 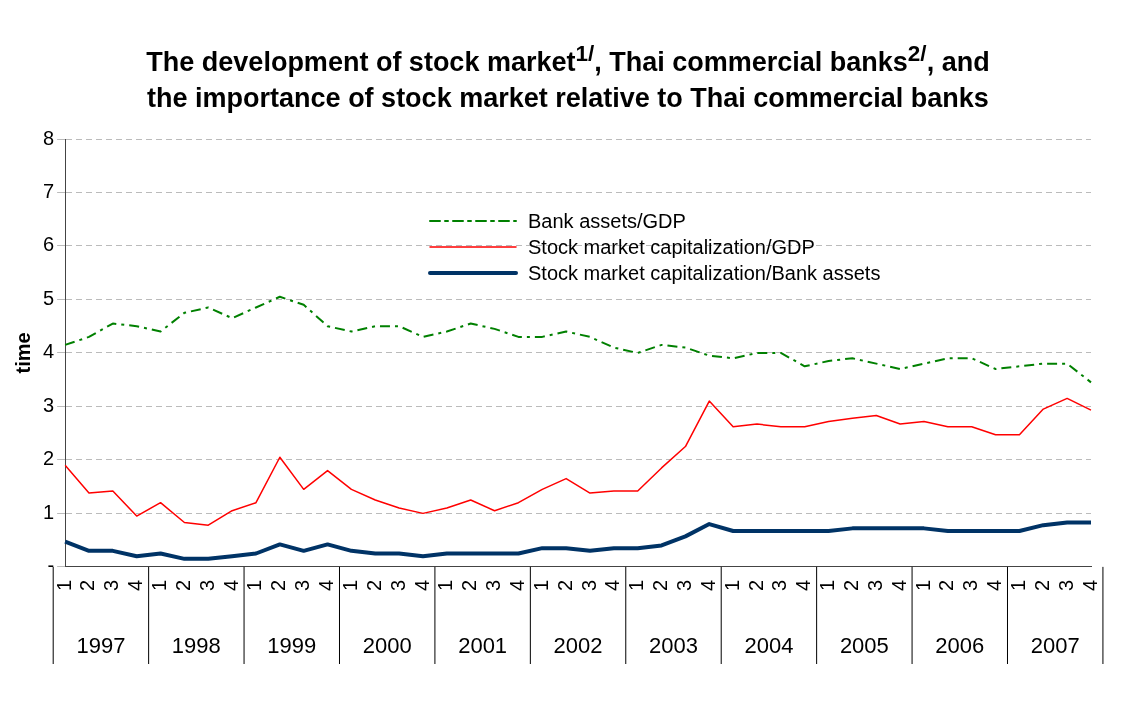 I want to click on text: 2003, so click(x=673, y=645).